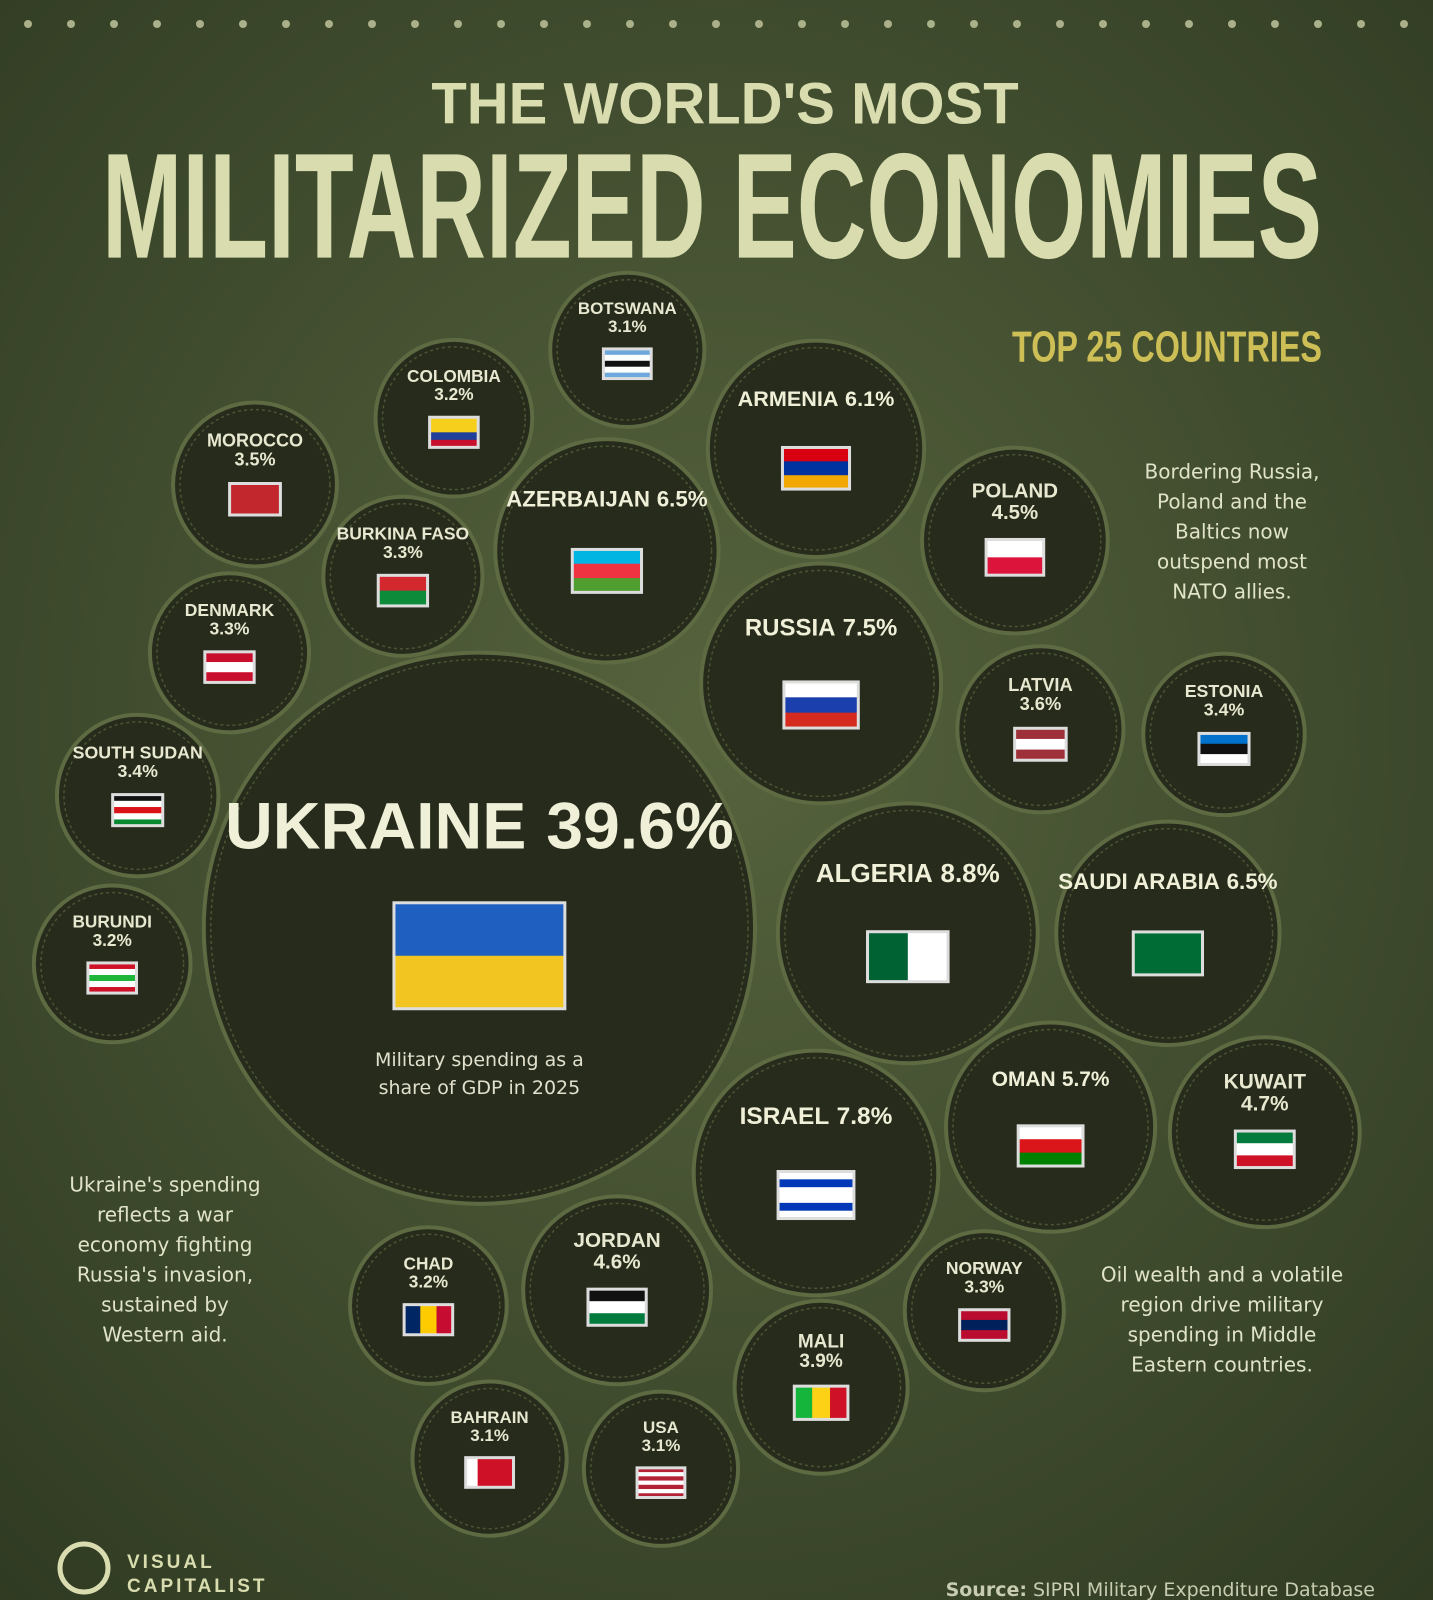 The image size is (1433, 1600). I want to click on country-name: ISRAEL, so click(785, 1116).